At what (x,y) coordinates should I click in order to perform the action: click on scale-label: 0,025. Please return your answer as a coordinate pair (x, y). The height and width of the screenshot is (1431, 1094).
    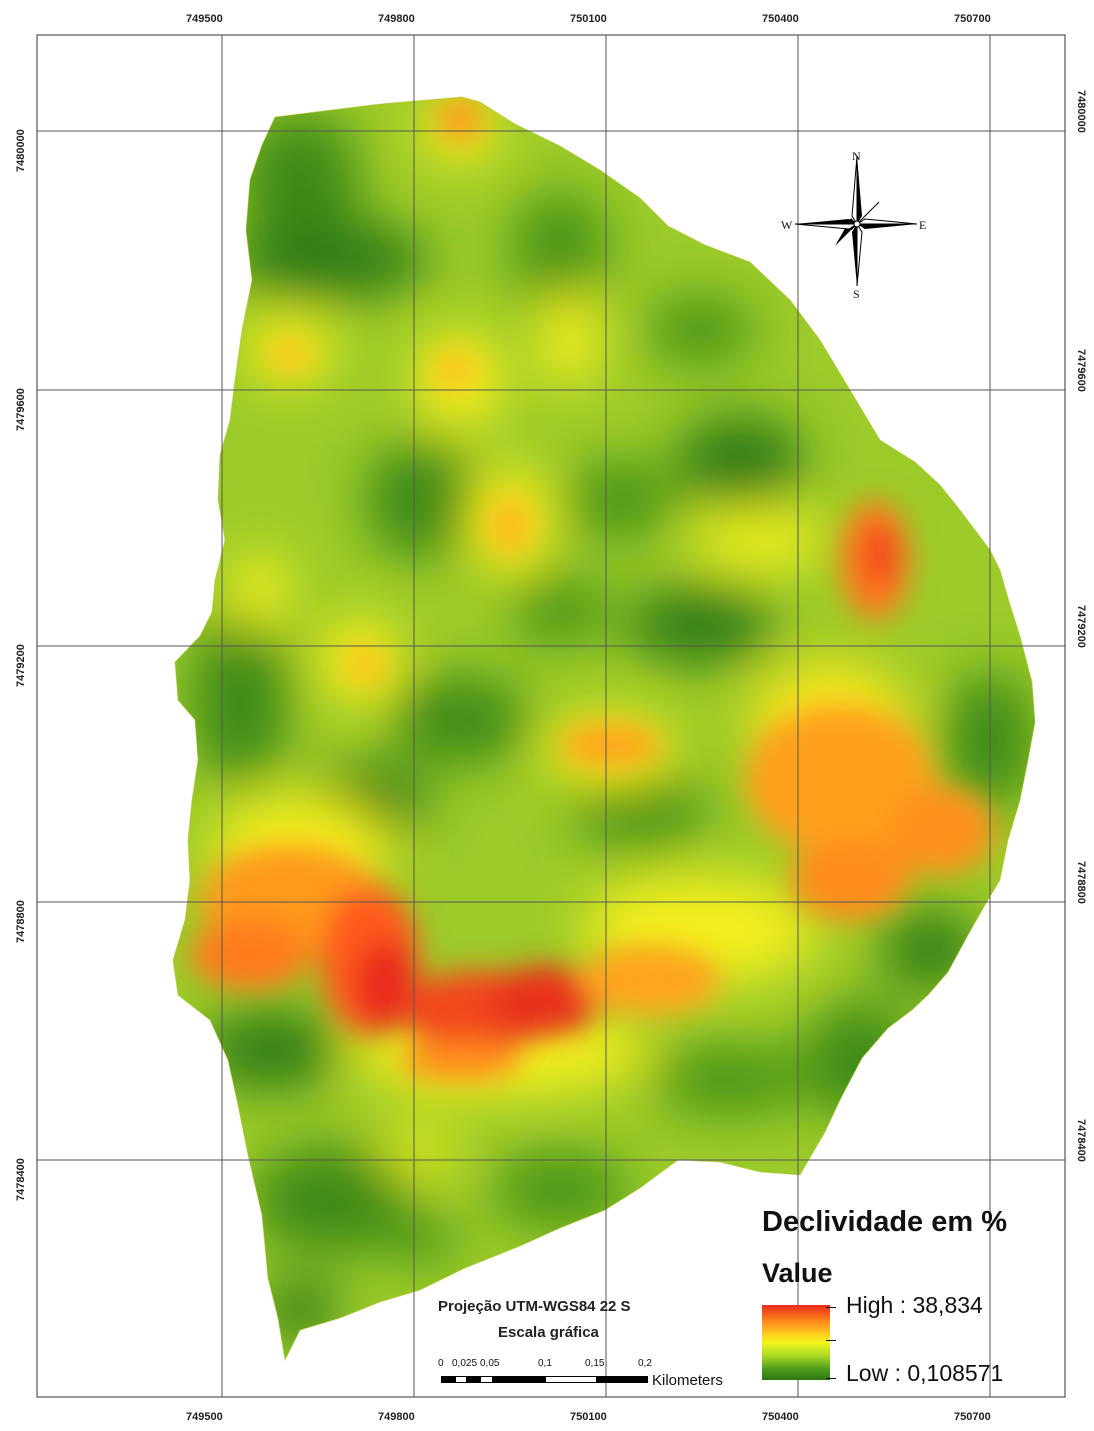
    Looking at the image, I should click on (465, 1363).